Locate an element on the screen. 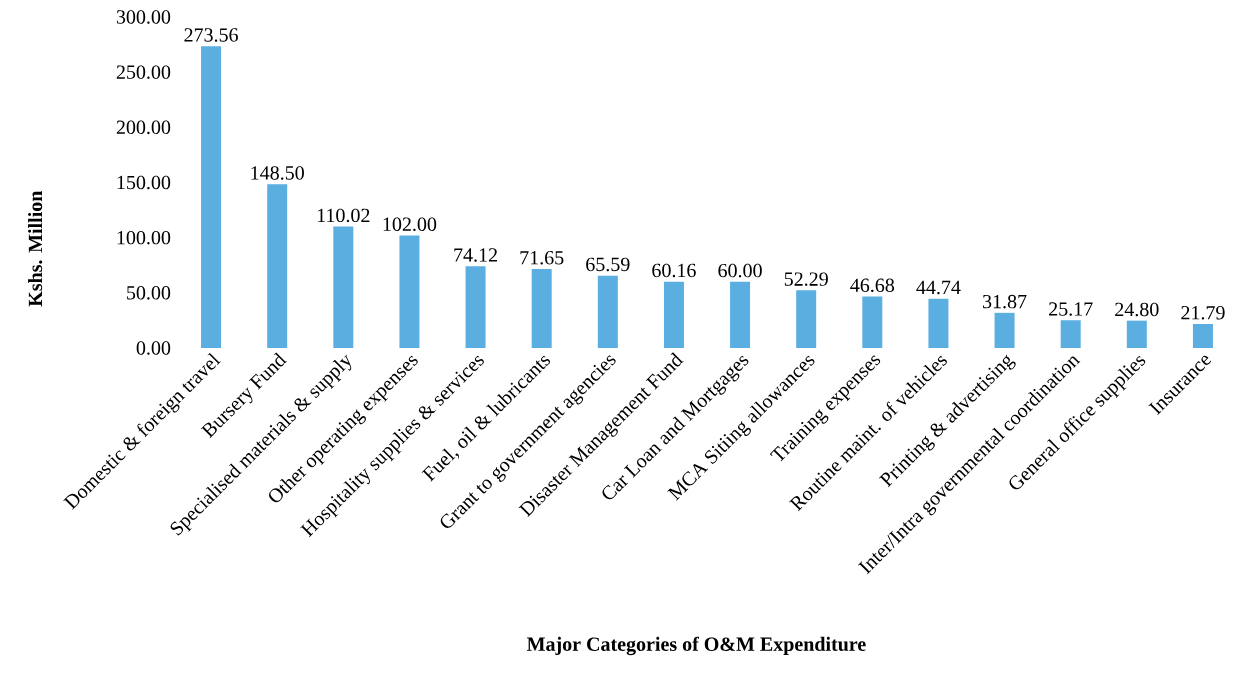 Image resolution: width=1233 pixels, height=676 pixels. data-label: 44.74 is located at coordinates (938, 287).